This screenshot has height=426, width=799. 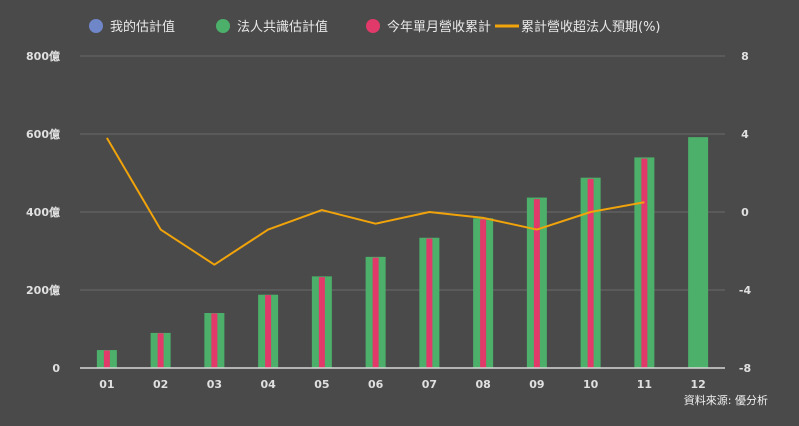 I want to click on y-left-tick-label: 400億, so click(x=43, y=212).